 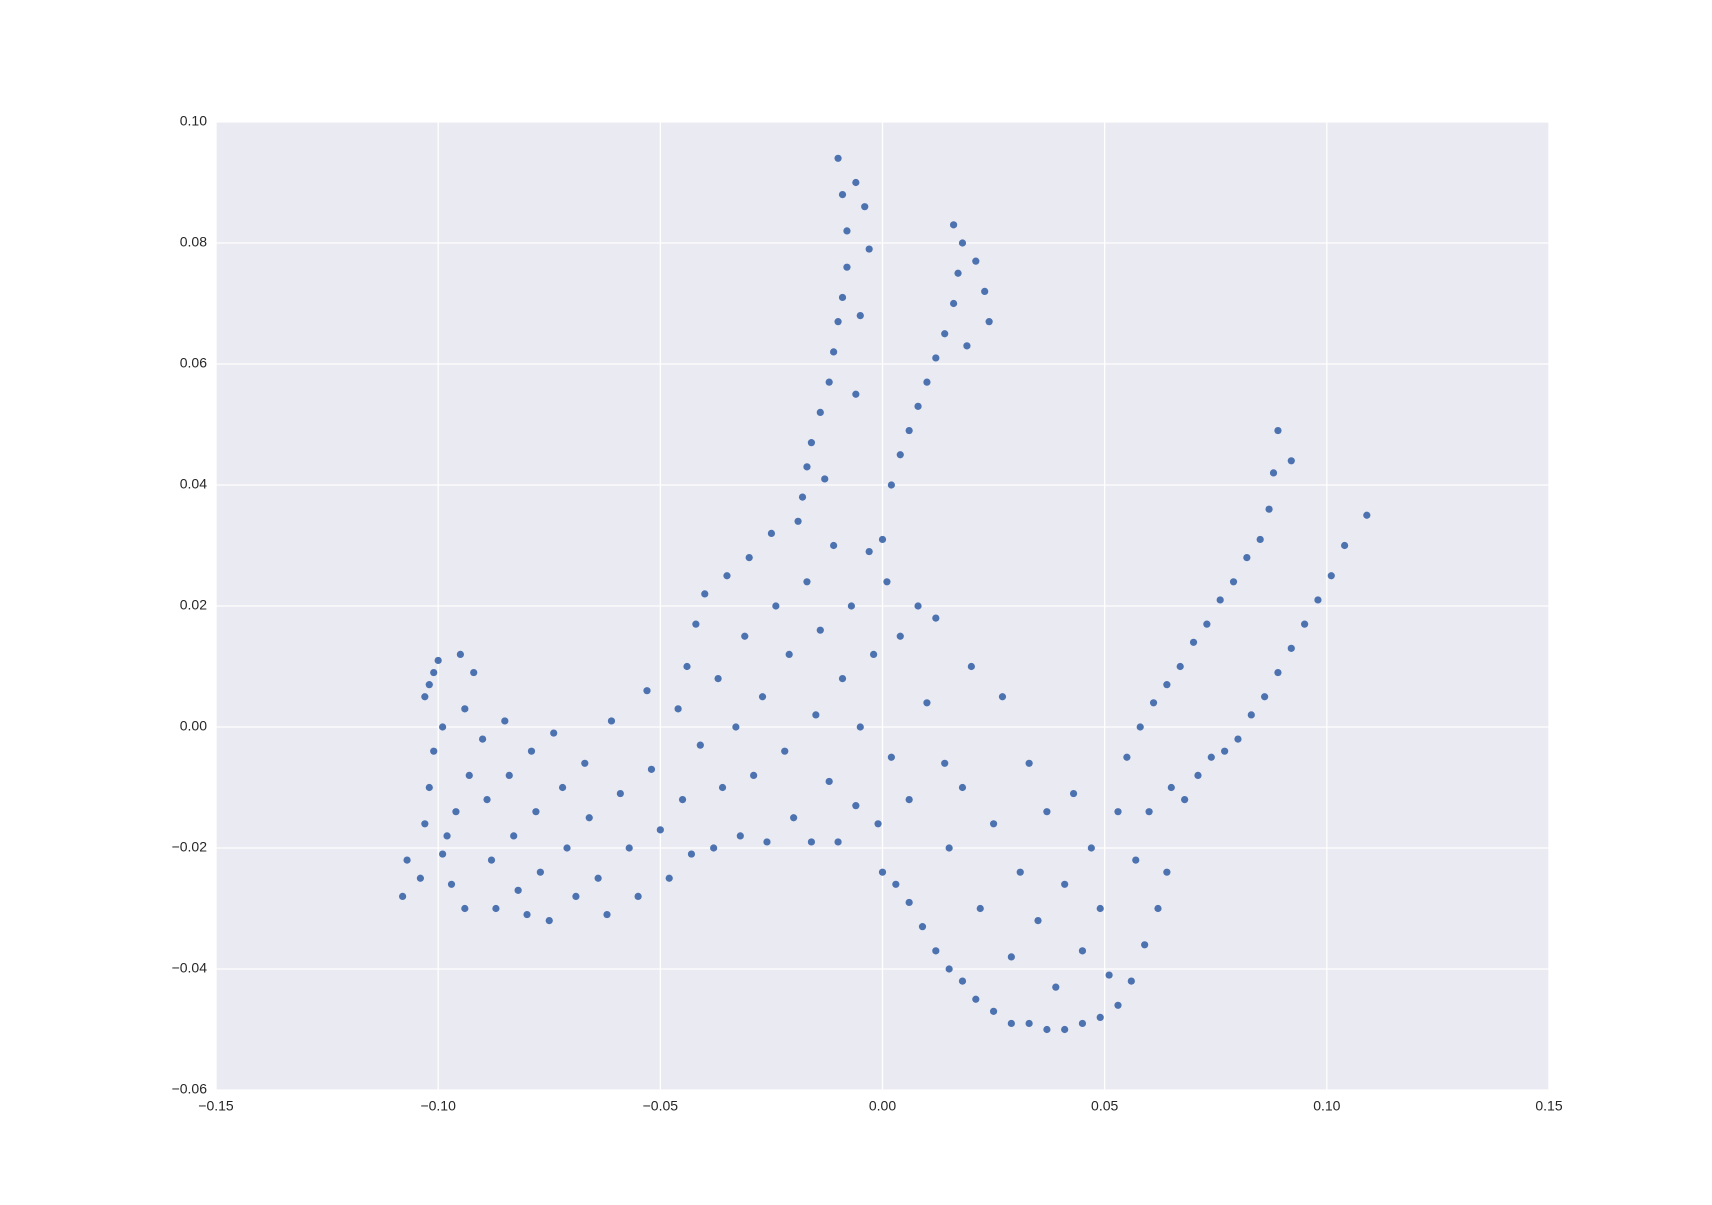 What do you see at coordinates (1548, 1106) in the screenshot?
I see `x-tick-label: 0.15` at bounding box center [1548, 1106].